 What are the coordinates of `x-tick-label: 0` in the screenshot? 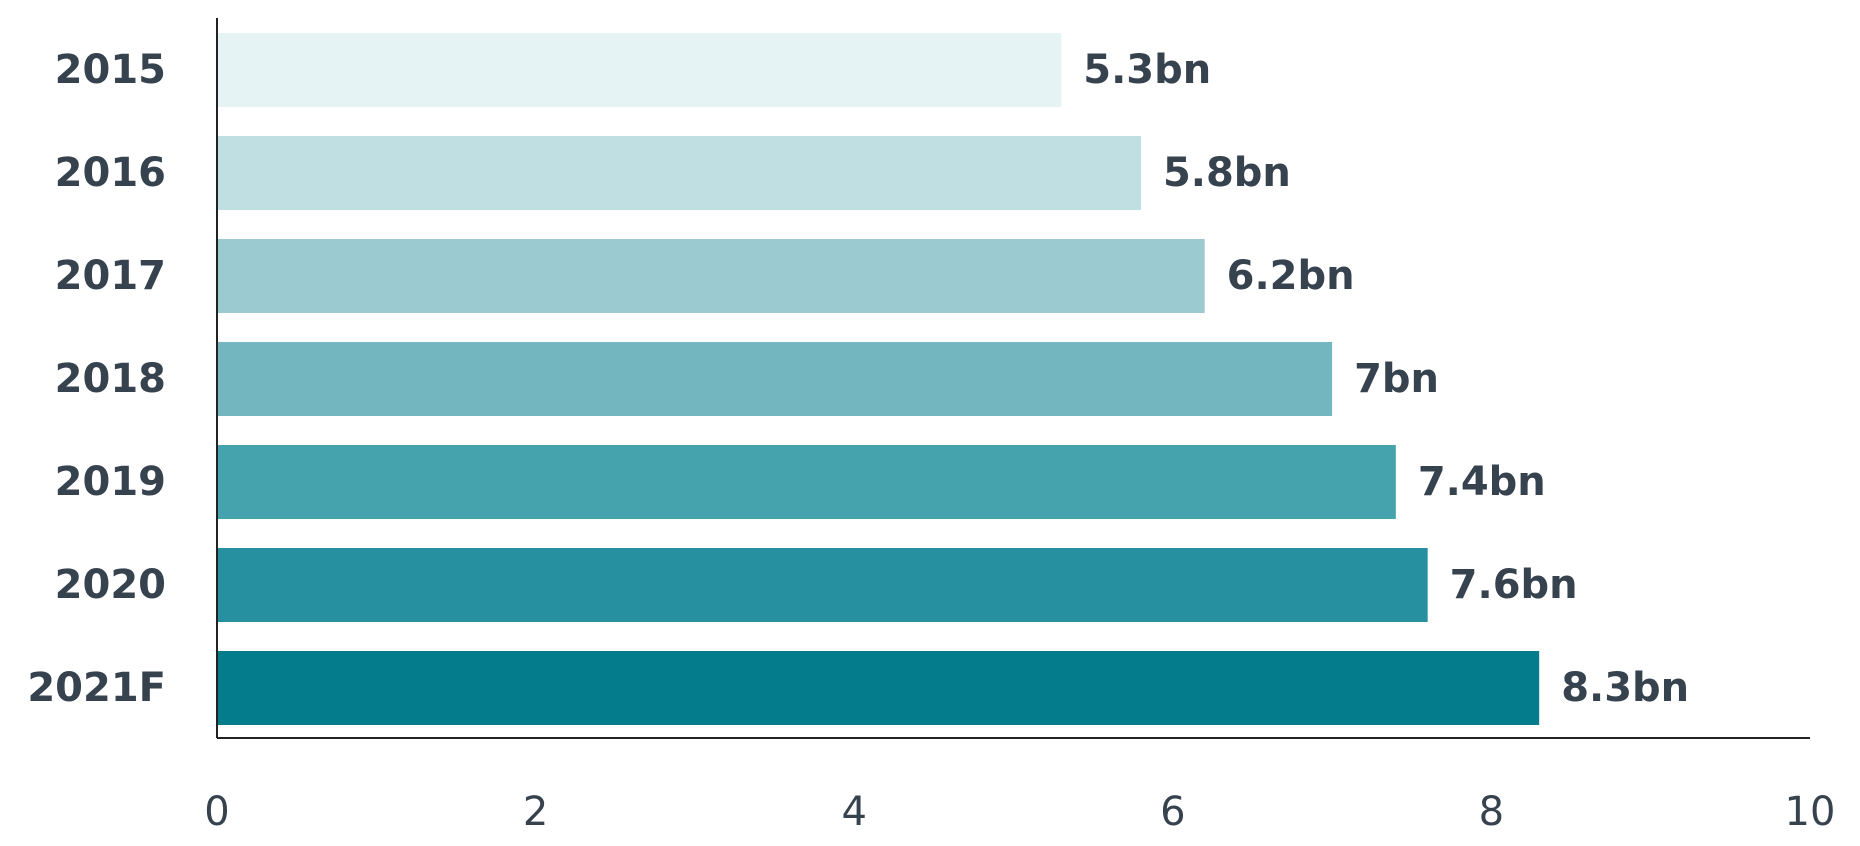 It's located at (216, 812).